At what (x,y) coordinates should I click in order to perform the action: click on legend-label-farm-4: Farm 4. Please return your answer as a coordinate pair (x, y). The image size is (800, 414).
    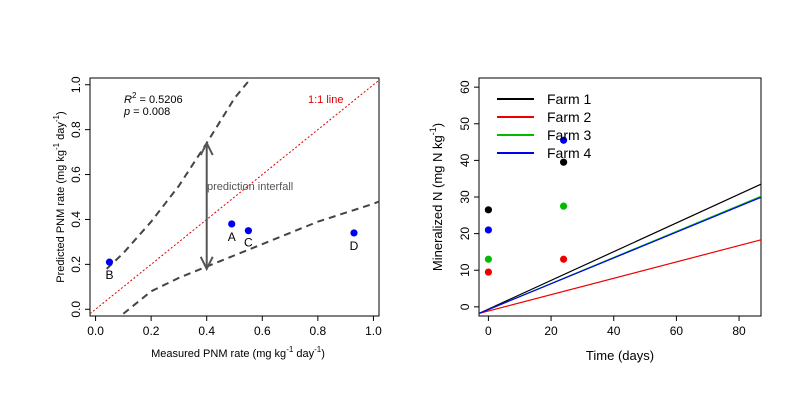
    Looking at the image, I should click on (569, 153).